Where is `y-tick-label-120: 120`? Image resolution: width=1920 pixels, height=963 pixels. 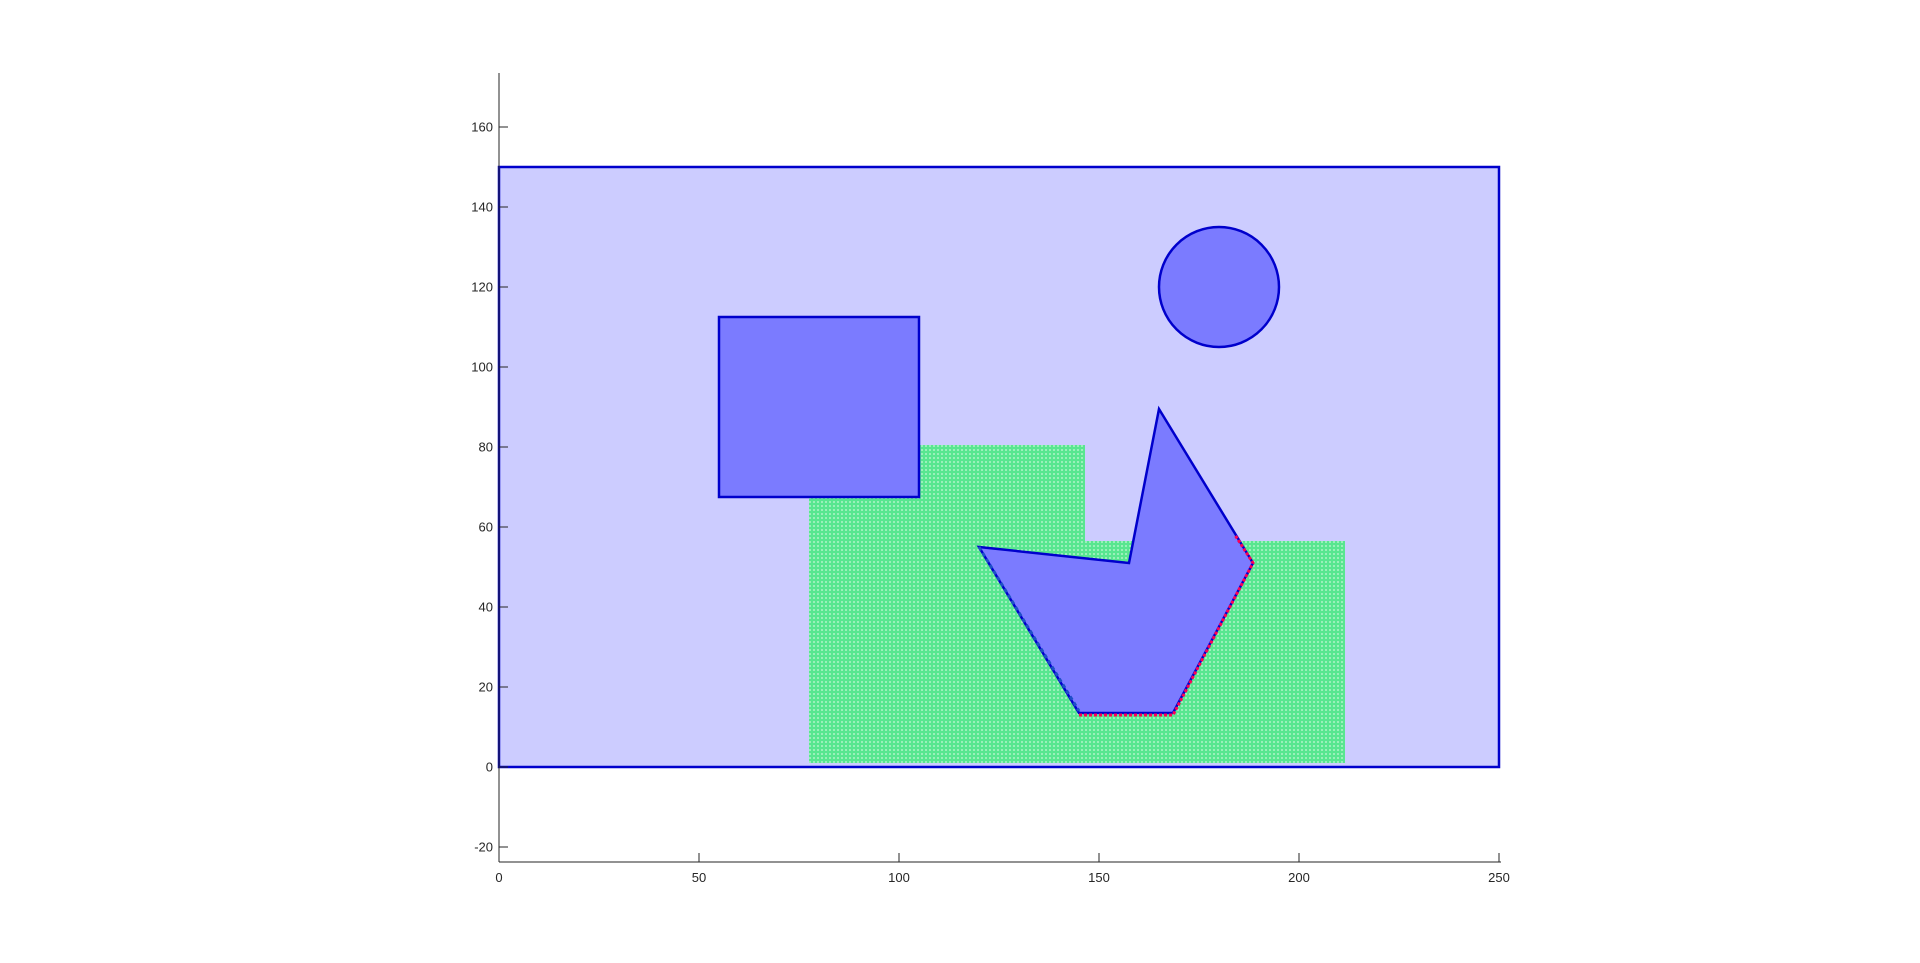
y-tick-label-120: 120 is located at coordinates (482, 287).